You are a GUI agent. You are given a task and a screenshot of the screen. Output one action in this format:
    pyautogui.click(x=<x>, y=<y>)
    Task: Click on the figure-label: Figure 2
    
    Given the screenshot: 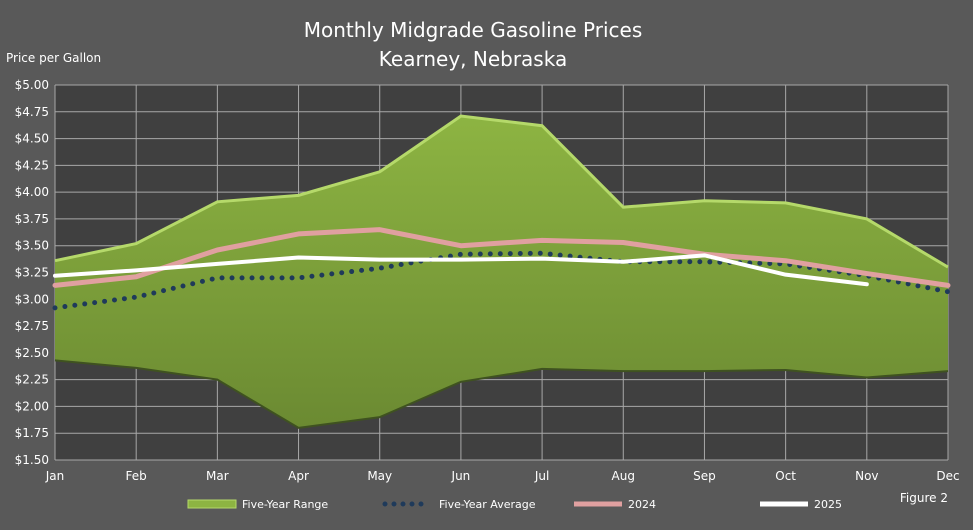 What is the action you would take?
    pyautogui.click(x=924, y=498)
    